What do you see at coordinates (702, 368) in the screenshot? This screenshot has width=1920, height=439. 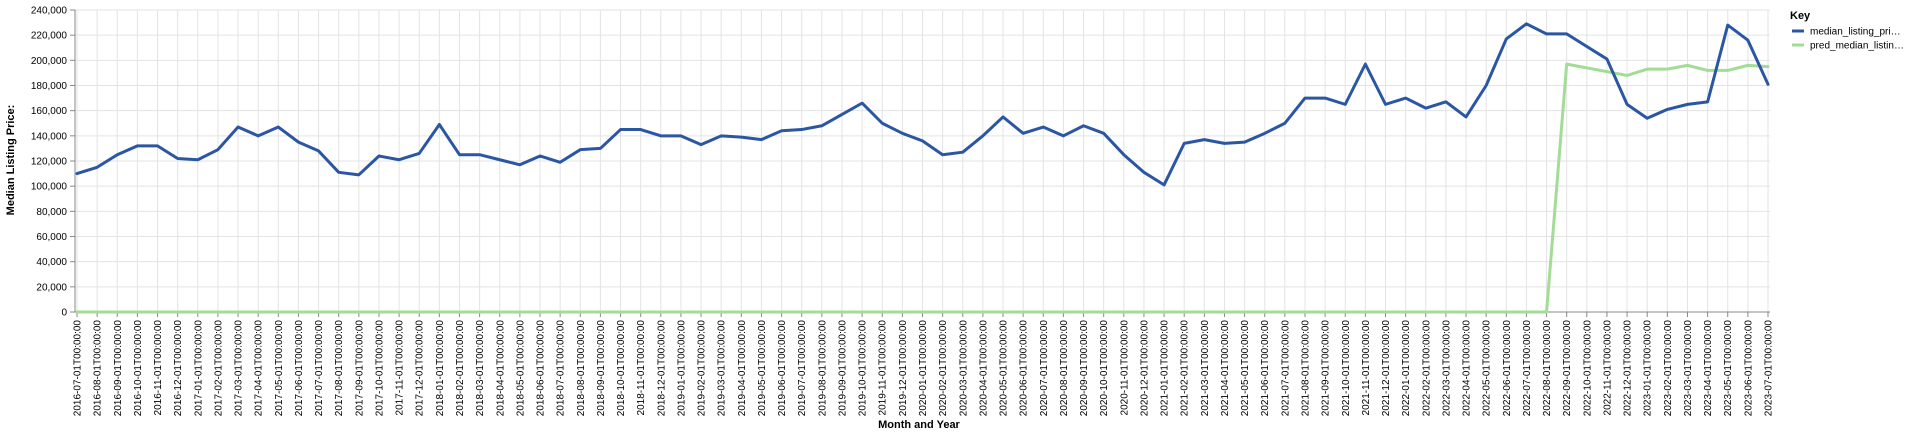 I see `x-tick-label: 2019-02-01T00:00:00` at bounding box center [702, 368].